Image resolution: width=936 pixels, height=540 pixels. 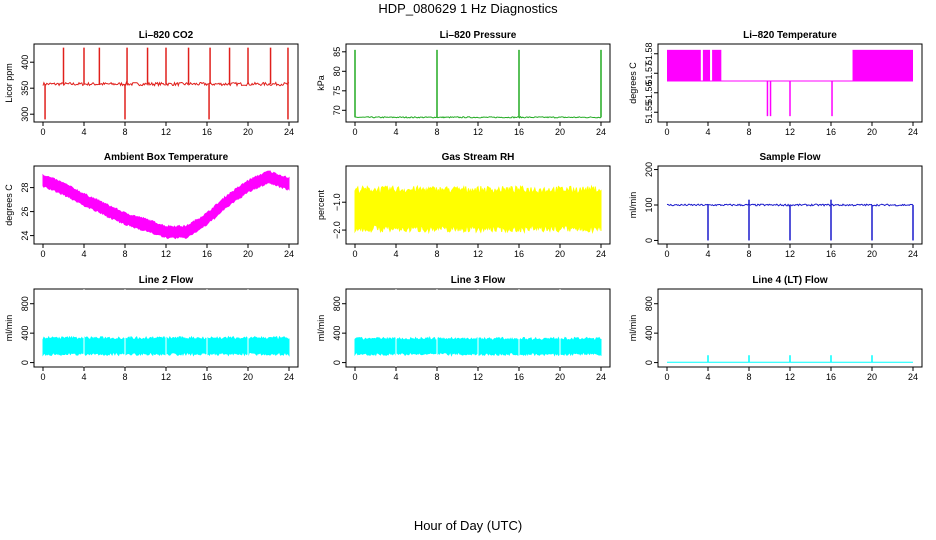 I want to click on y-tick-label: 51.55, so click(x=649, y=112).